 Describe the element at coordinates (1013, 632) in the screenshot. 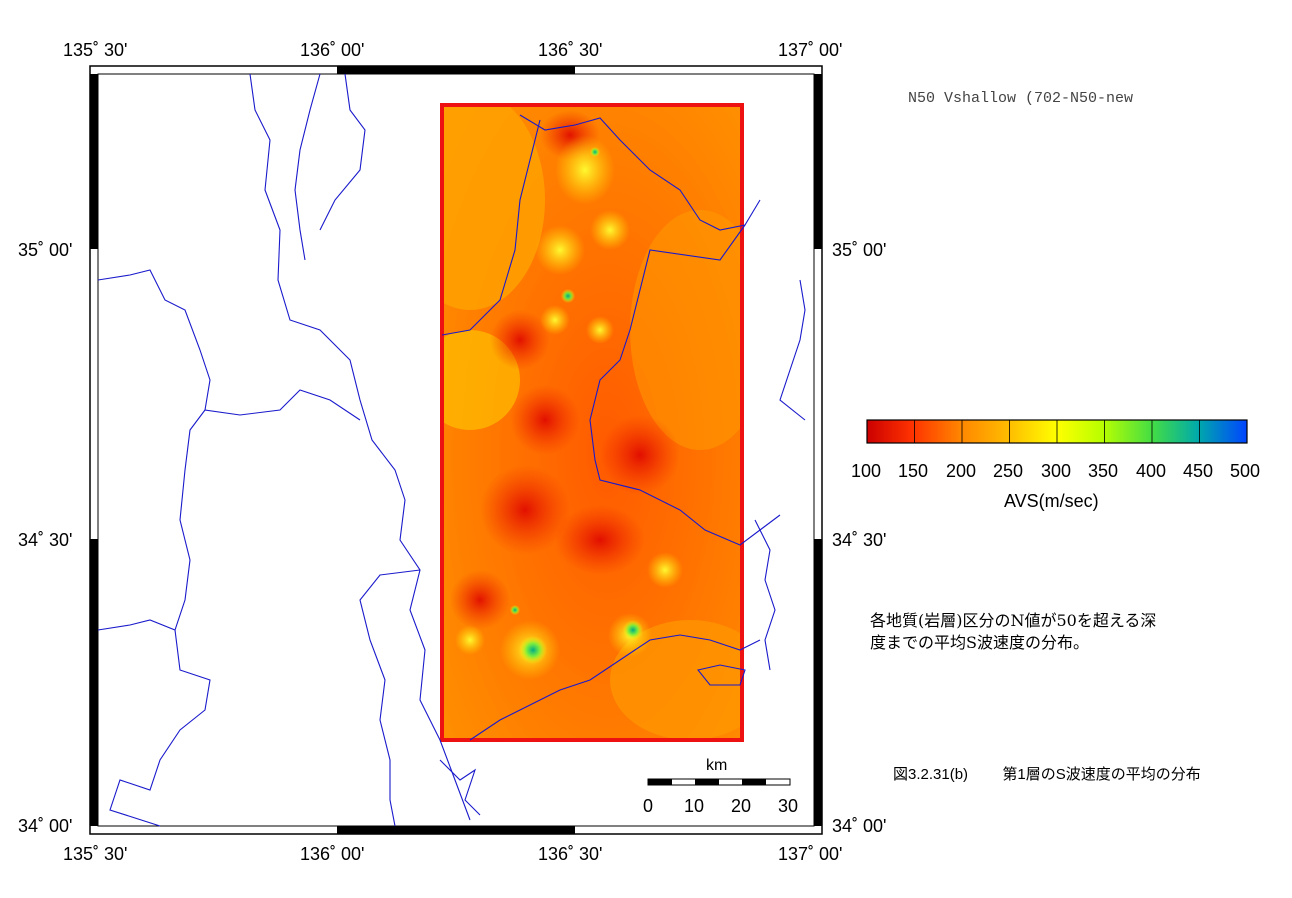

I see `description: 各地質(岩層)区分のN値が50を超える深 度までの平均S波速度の分布。` at that location.